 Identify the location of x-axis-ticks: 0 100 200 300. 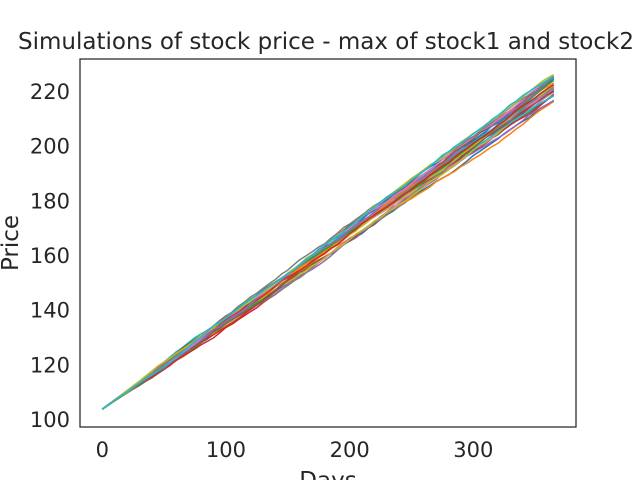
(295, 450).